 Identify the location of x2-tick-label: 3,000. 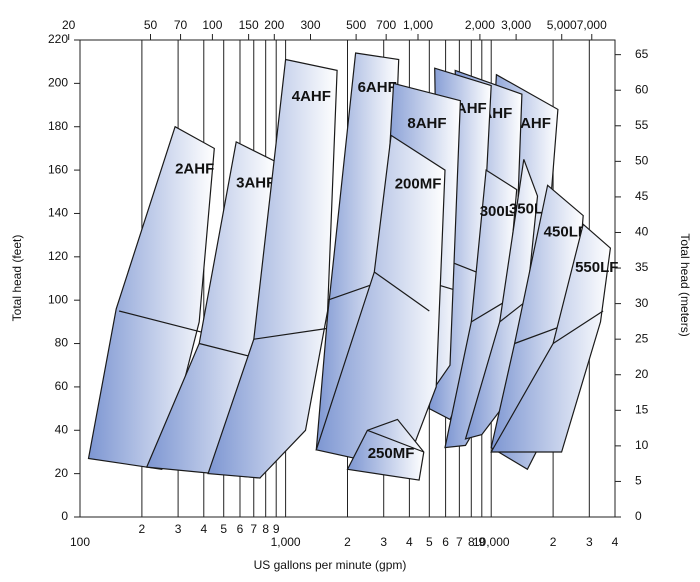
(516, 25).